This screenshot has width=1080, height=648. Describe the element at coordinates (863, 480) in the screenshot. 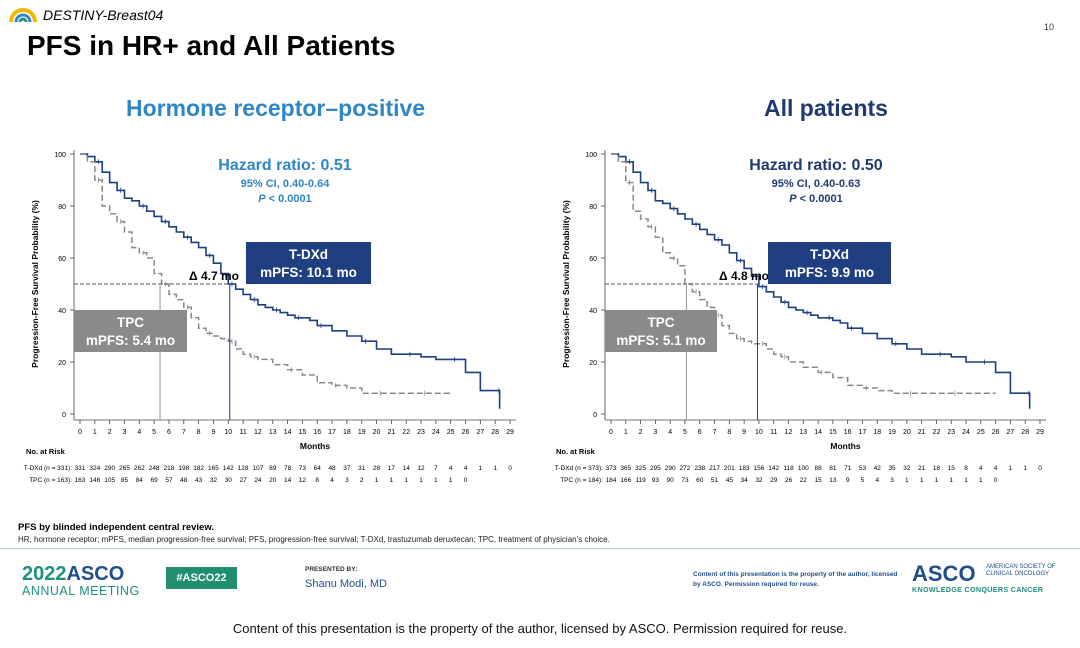

I see `risk-table-cell: 5` at that location.